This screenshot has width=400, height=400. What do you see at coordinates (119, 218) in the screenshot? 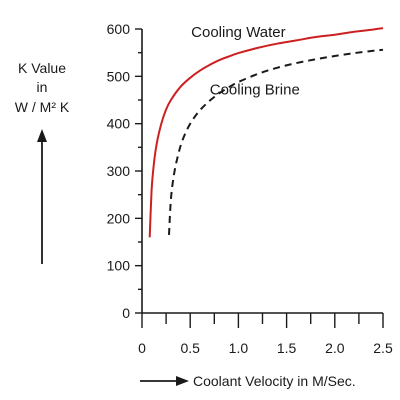
I see `y-tick-label: 200` at bounding box center [119, 218].